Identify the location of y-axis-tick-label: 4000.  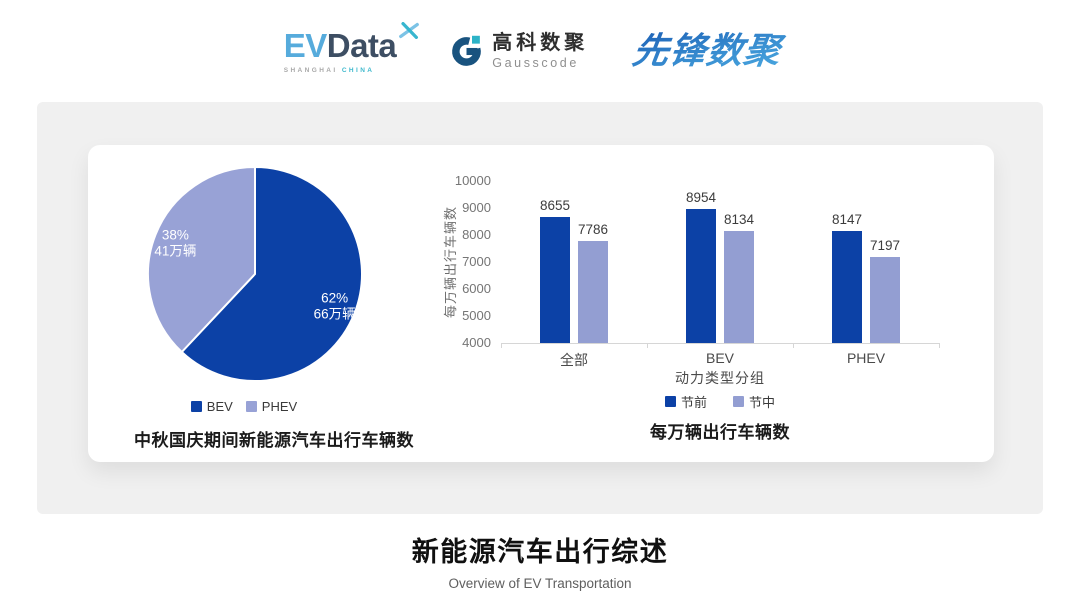
(476, 342).